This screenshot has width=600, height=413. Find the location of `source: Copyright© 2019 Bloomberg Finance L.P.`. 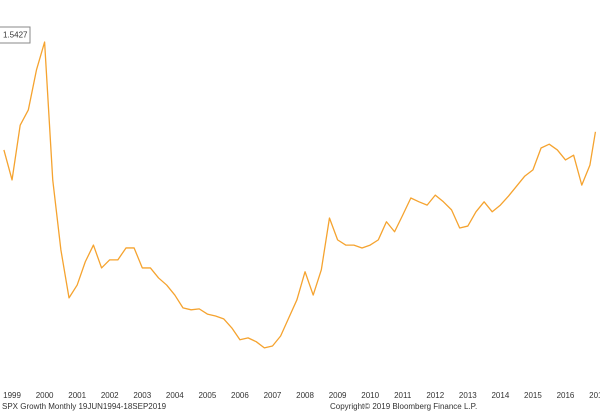

source: Copyright© 2019 Bloomberg Finance L.P. is located at coordinates (403, 406).